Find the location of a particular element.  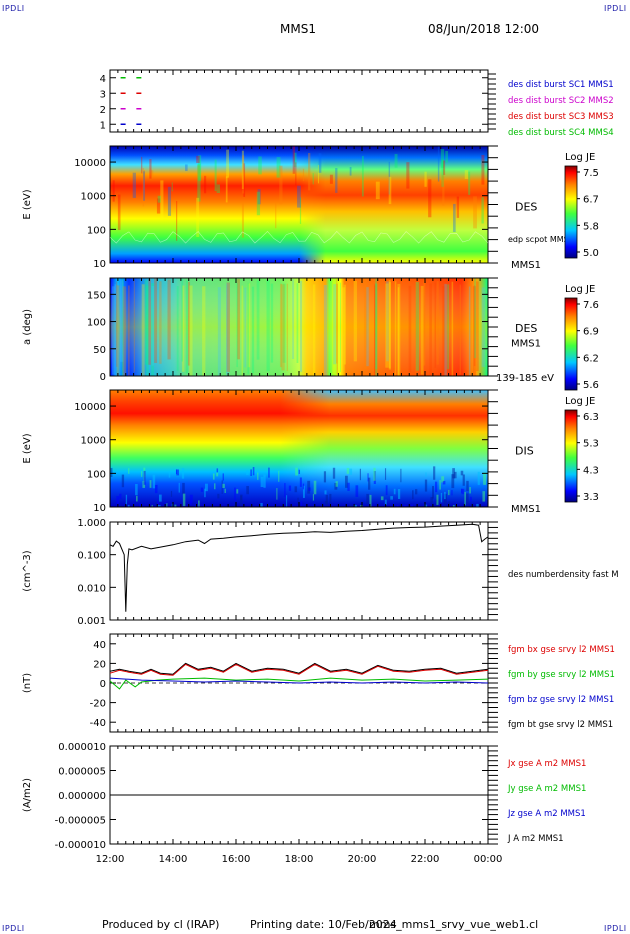

corner-label-bottom-left: IPDLI is located at coordinates (13, 928).